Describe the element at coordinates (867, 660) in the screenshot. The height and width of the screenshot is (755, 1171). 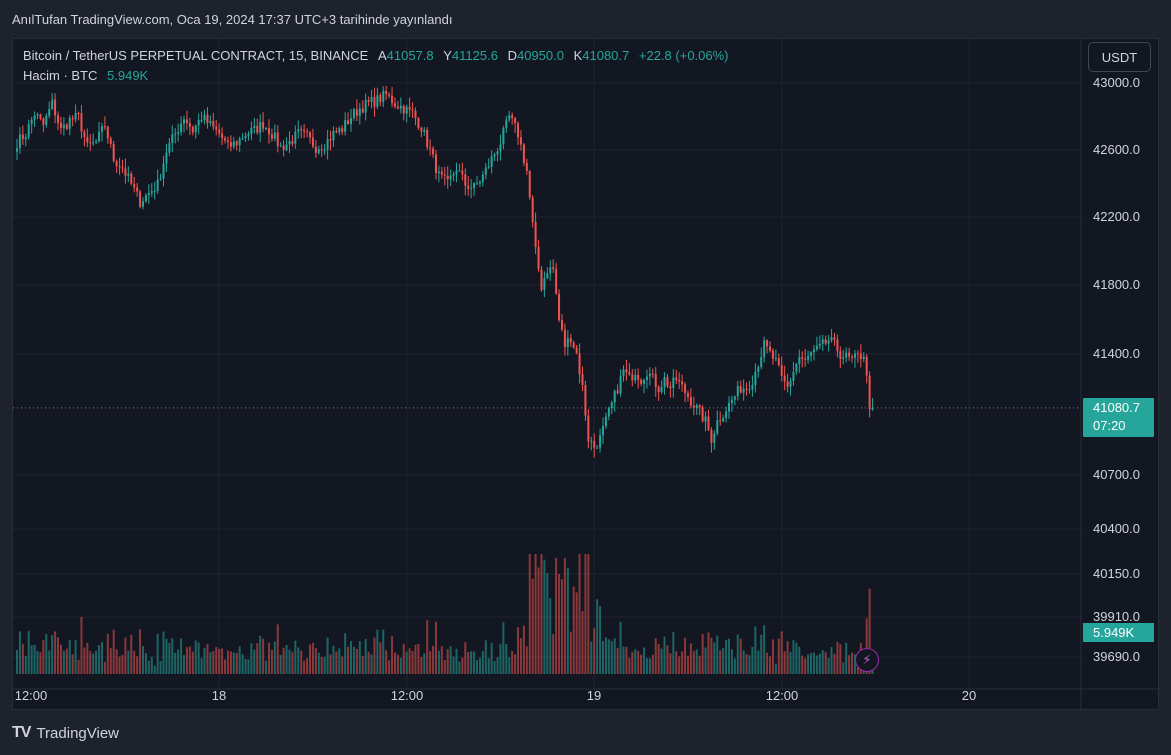
I see `lightning-icon: ⚡` at that location.